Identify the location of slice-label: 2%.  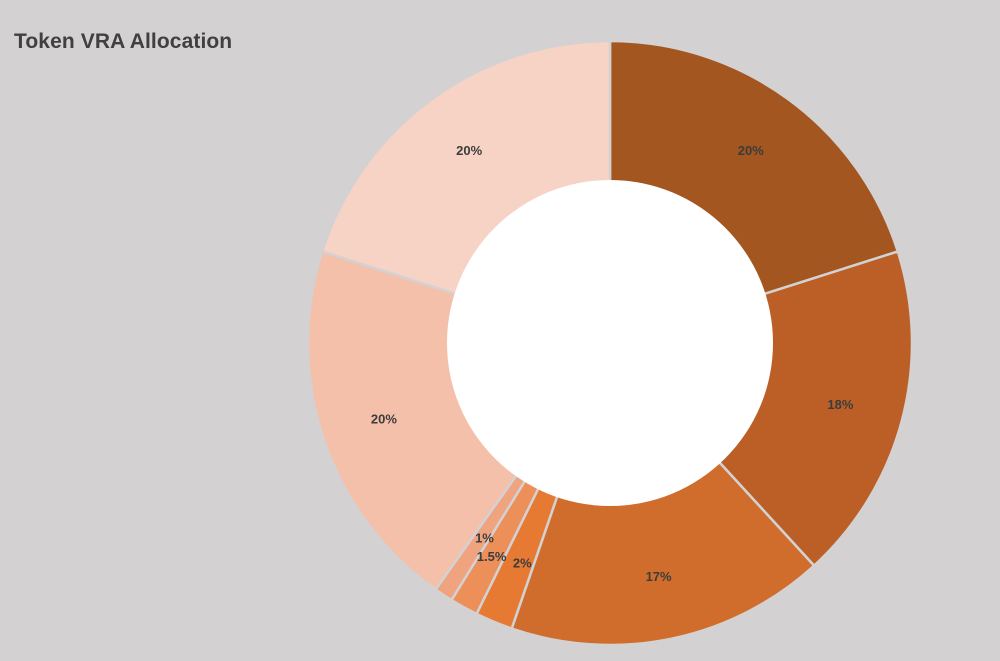
(522, 563).